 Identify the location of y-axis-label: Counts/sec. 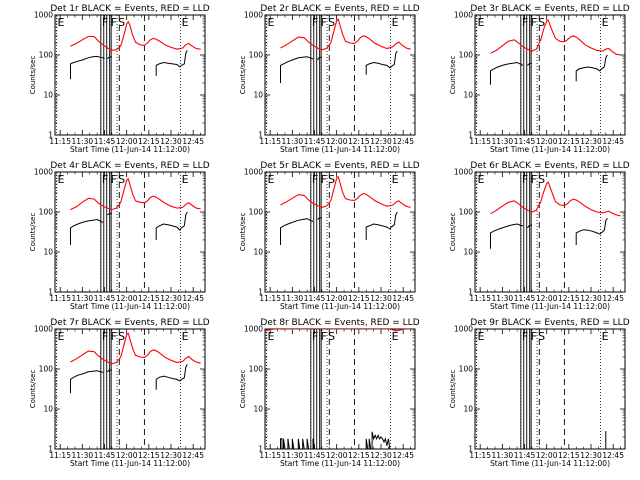
(453, 389).